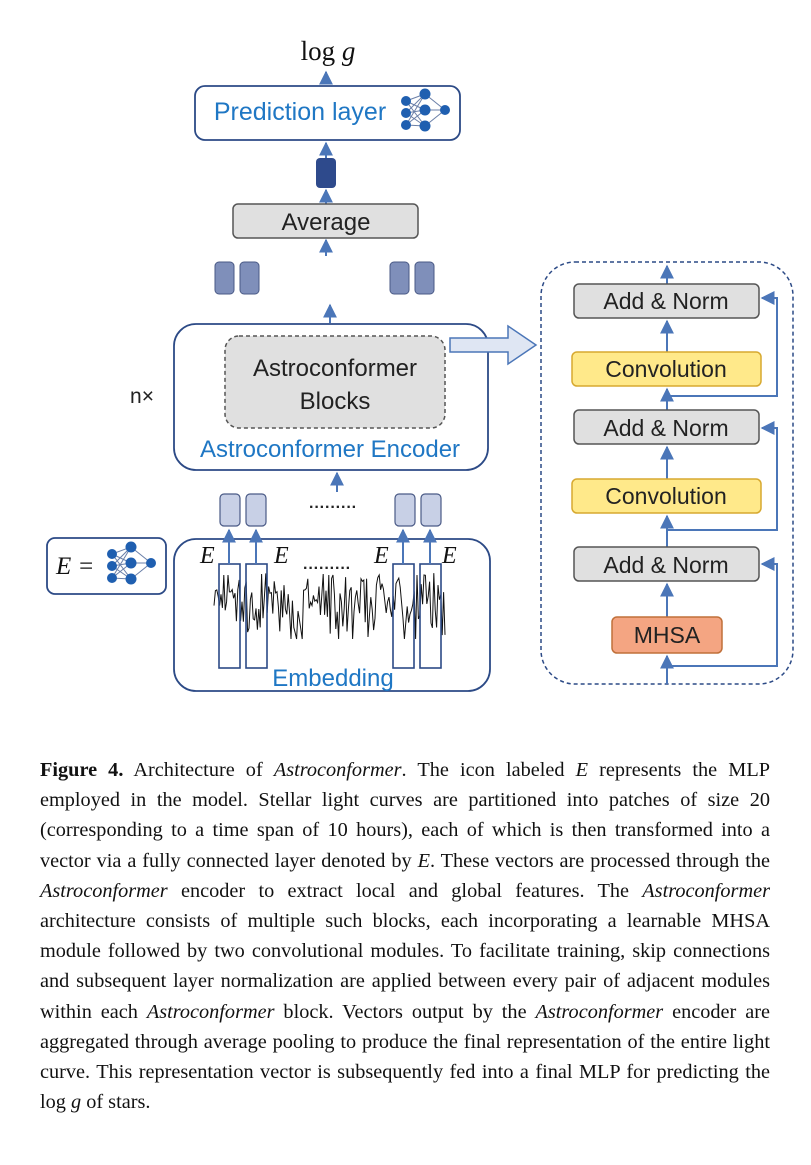 The width and height of the screenshot is (811, 1165). Describe the element at coordinates (76, 1102) in the screenshot. I see `caption-text: g` at that location.